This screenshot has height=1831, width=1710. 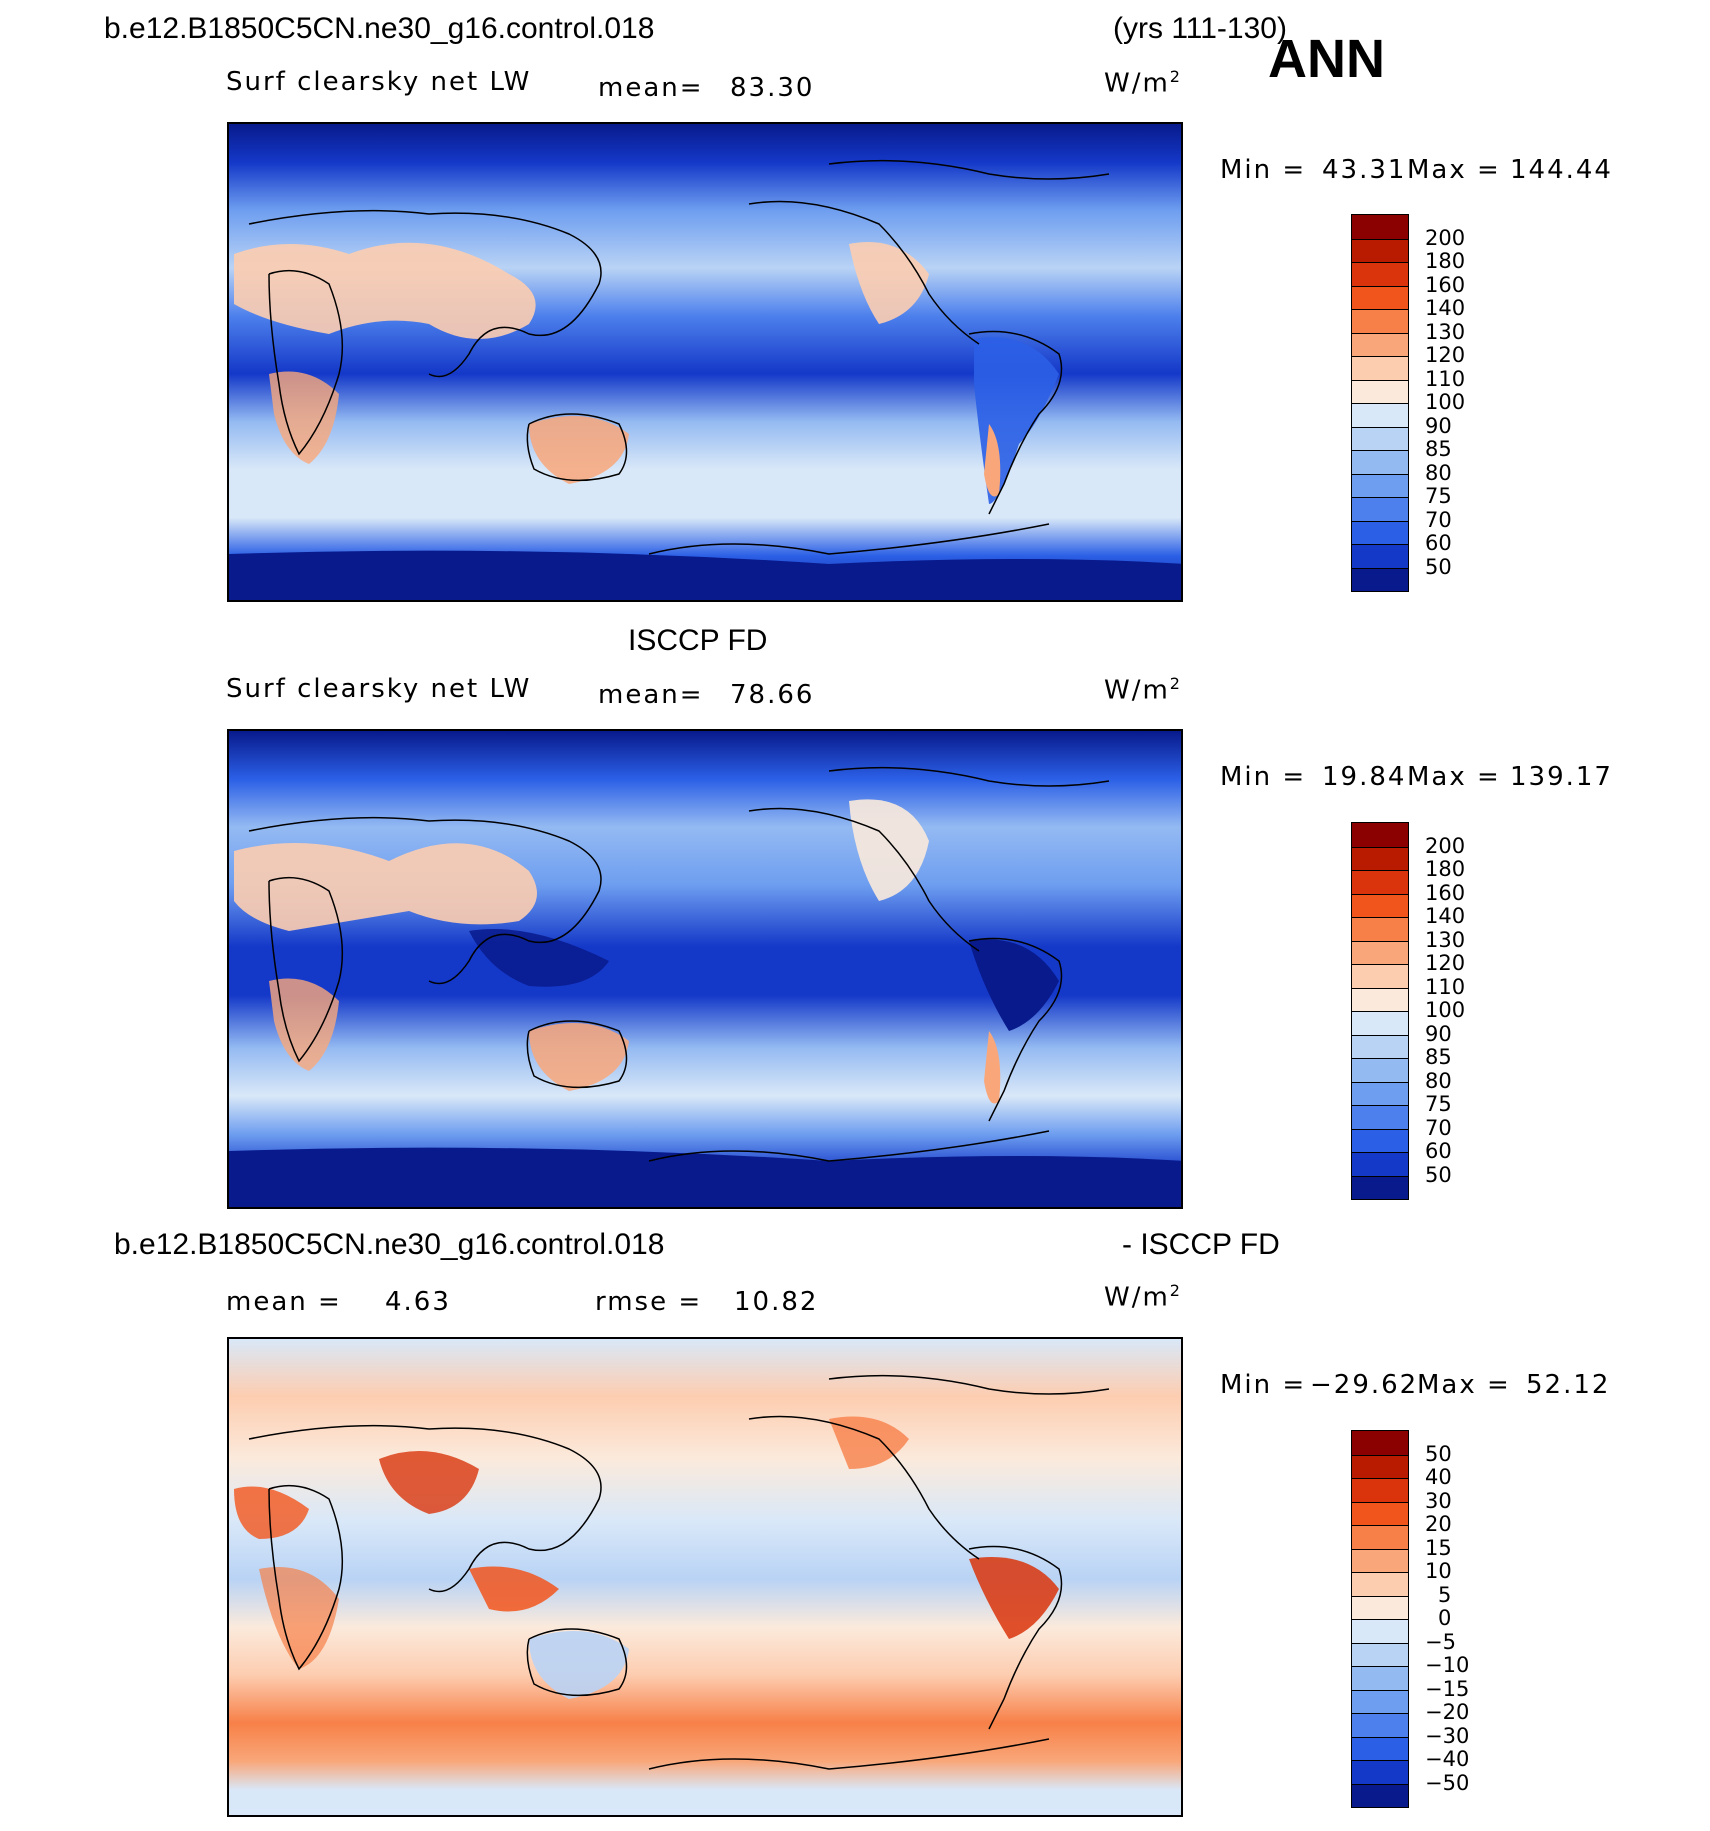 I want to click on case-title: b.e12.B1850C5CN.ne30_g16.control.018, so click(x=379, y=28).